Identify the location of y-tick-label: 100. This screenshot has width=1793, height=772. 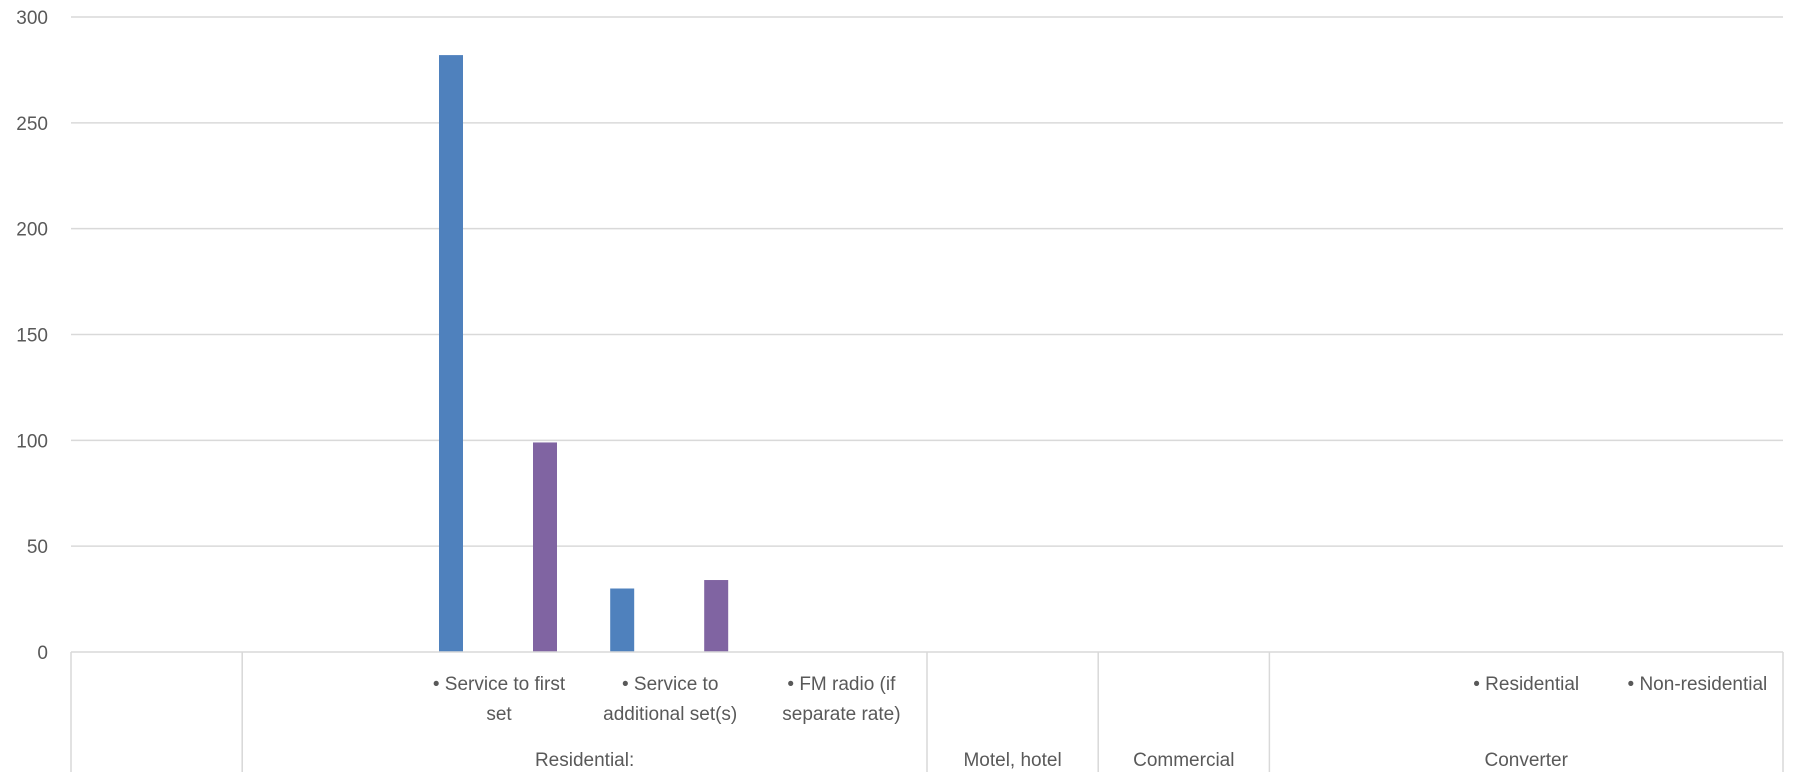
(32, 441).